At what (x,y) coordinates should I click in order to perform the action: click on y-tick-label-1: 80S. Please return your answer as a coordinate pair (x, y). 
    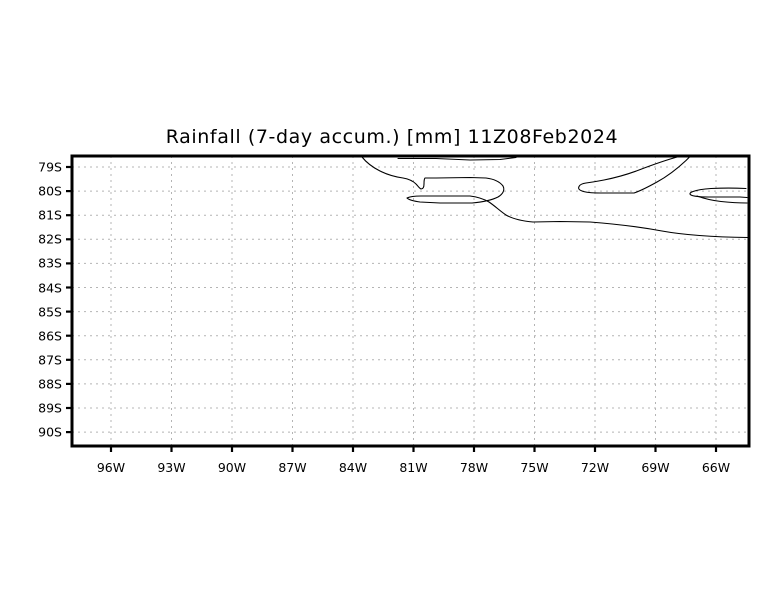
    Looking at the image, I should click on (50, 191).